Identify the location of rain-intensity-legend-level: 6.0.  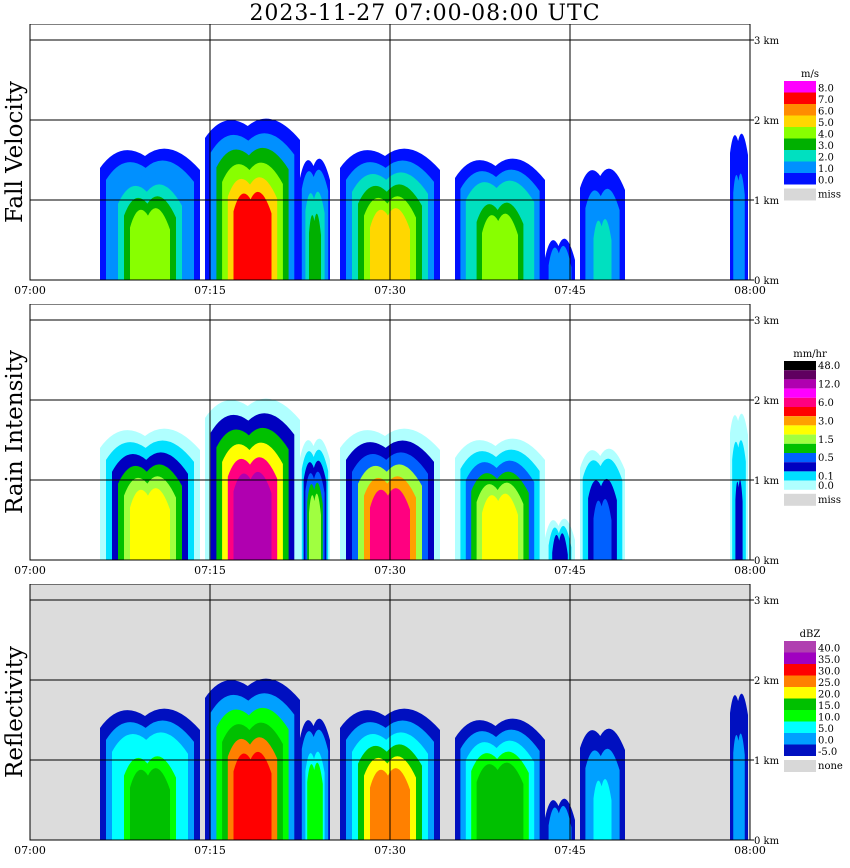
(826, 403).